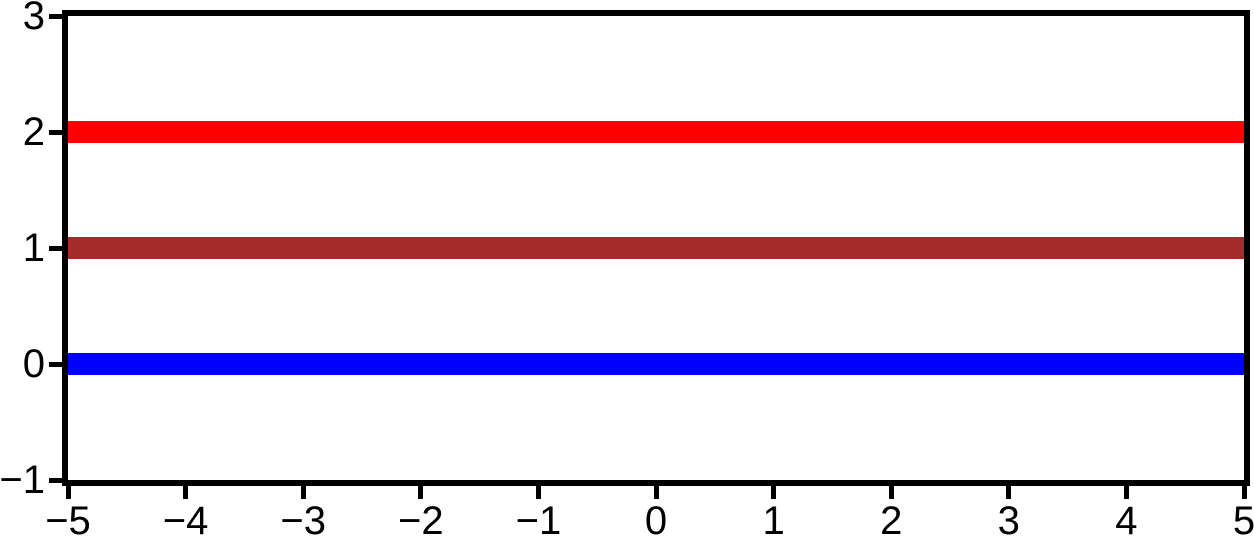 Image resolution: width=1254 pixels, height=537 pixels. What do you see at coordinates (33, 248) in the screenshot?
I see `y-axis-tick-label: 1` at bounding box center [33, 248].